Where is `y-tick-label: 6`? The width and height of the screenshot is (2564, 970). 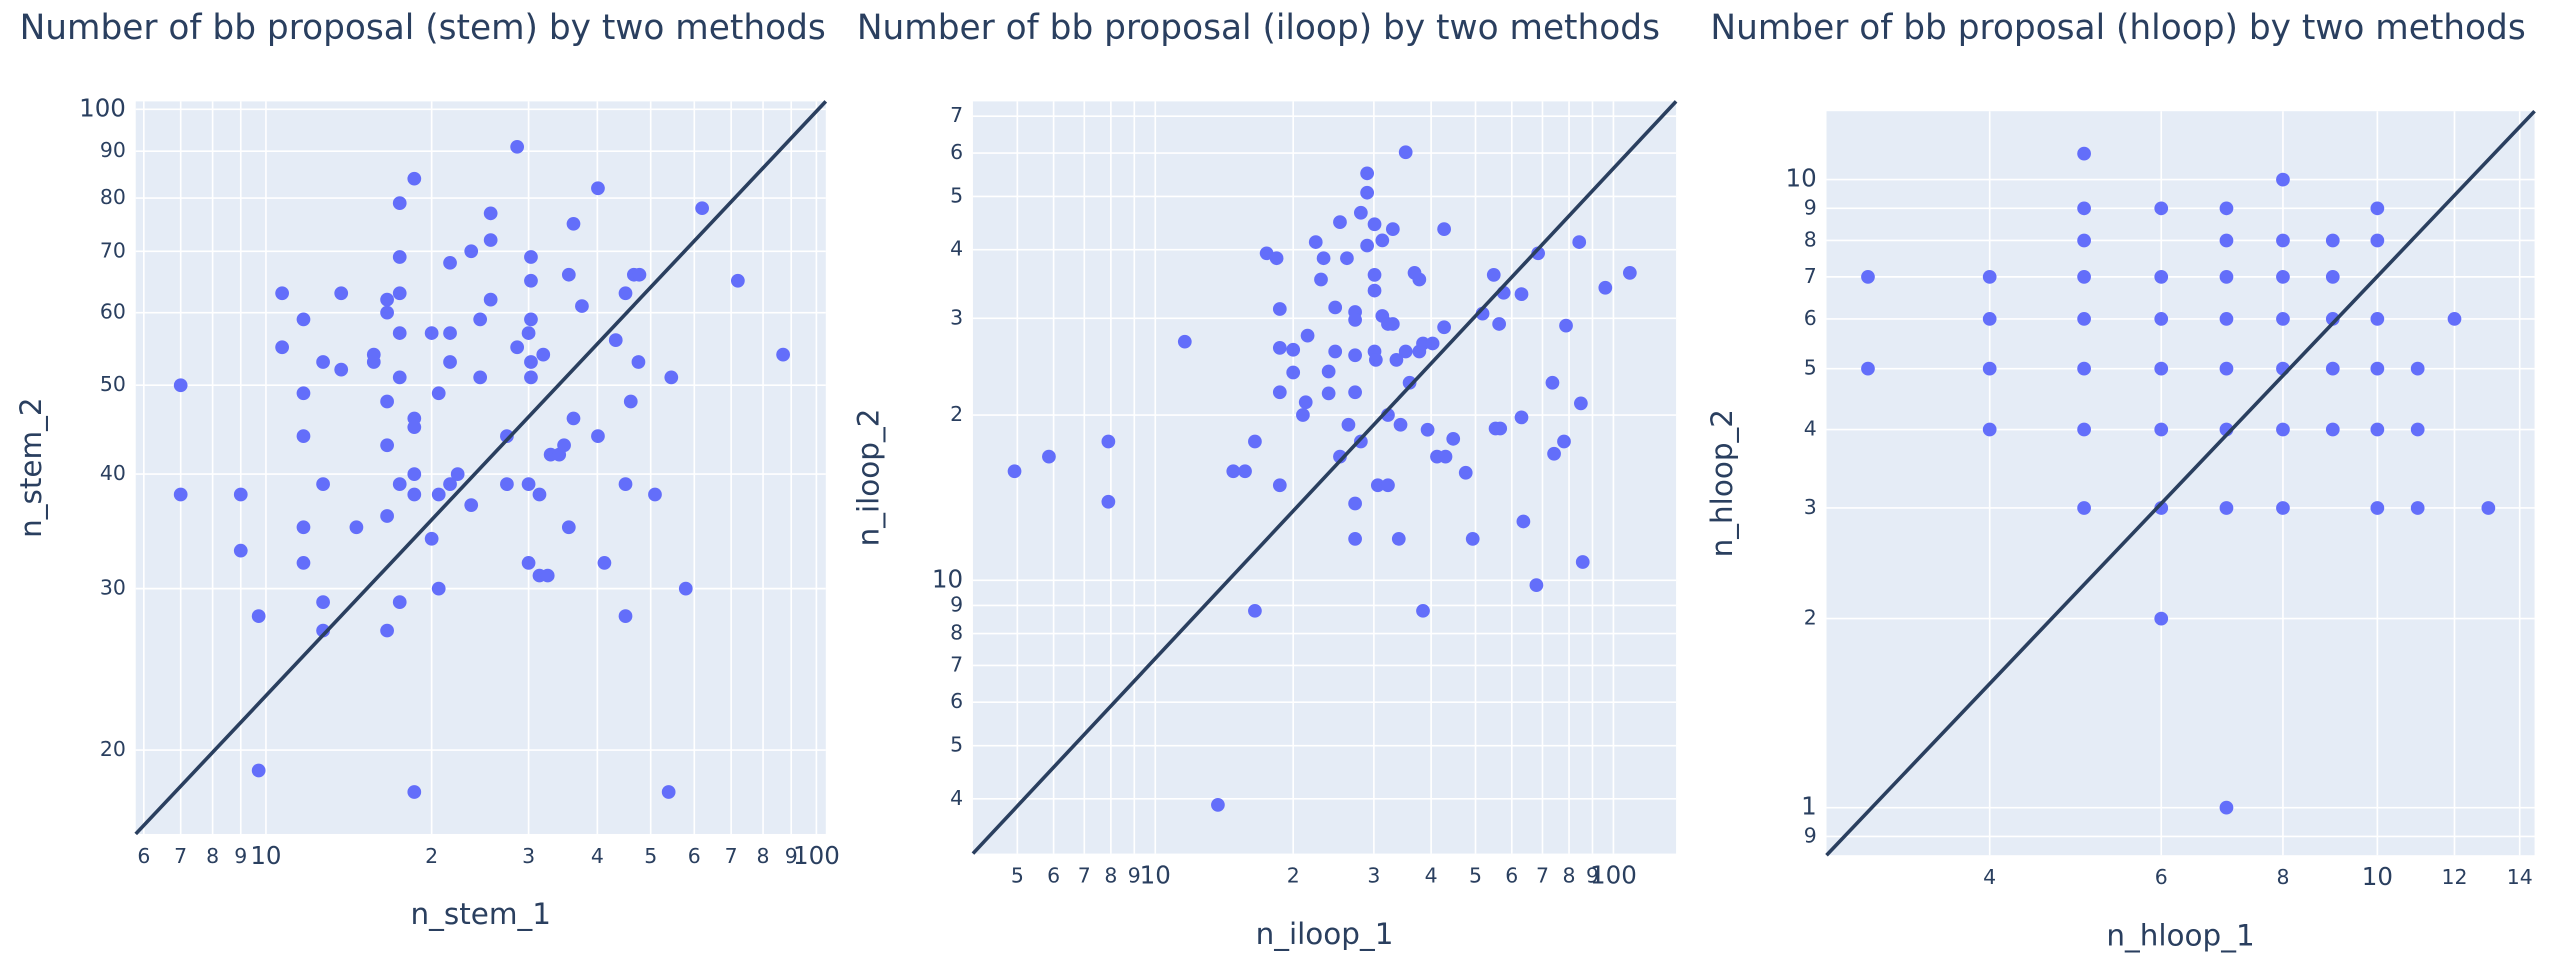 y-tick-label: 6 is located at coordinates (956, 152).